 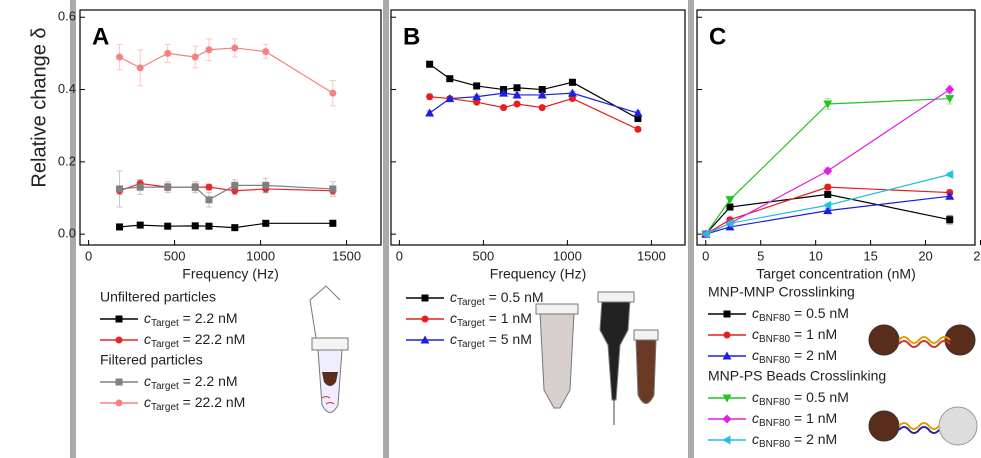 I want to click on legend-value: = 2.2 nM, so click(x=208, y=318).